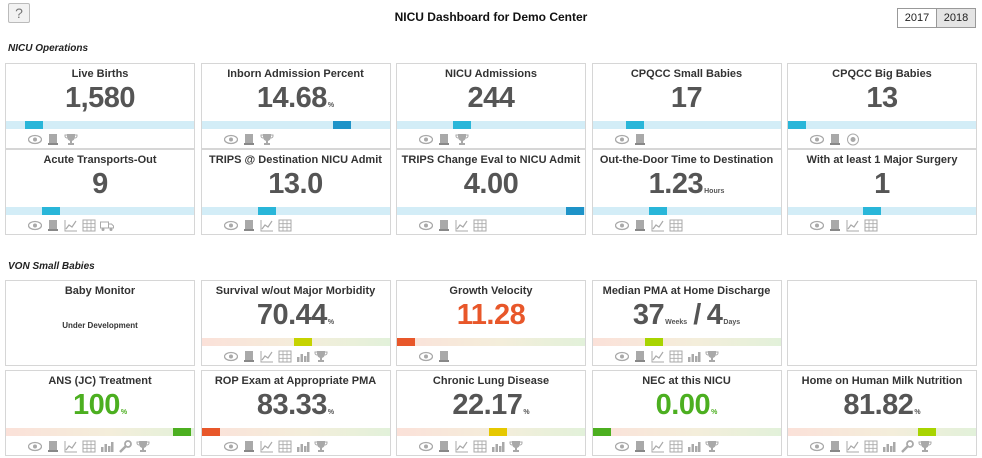 Image resolution: width=982 pixels, height=458 pixels. What do you see at coordinates (19, 13) in the screenshot?
I see `help-button: ?` at bounding box center [19, 13].